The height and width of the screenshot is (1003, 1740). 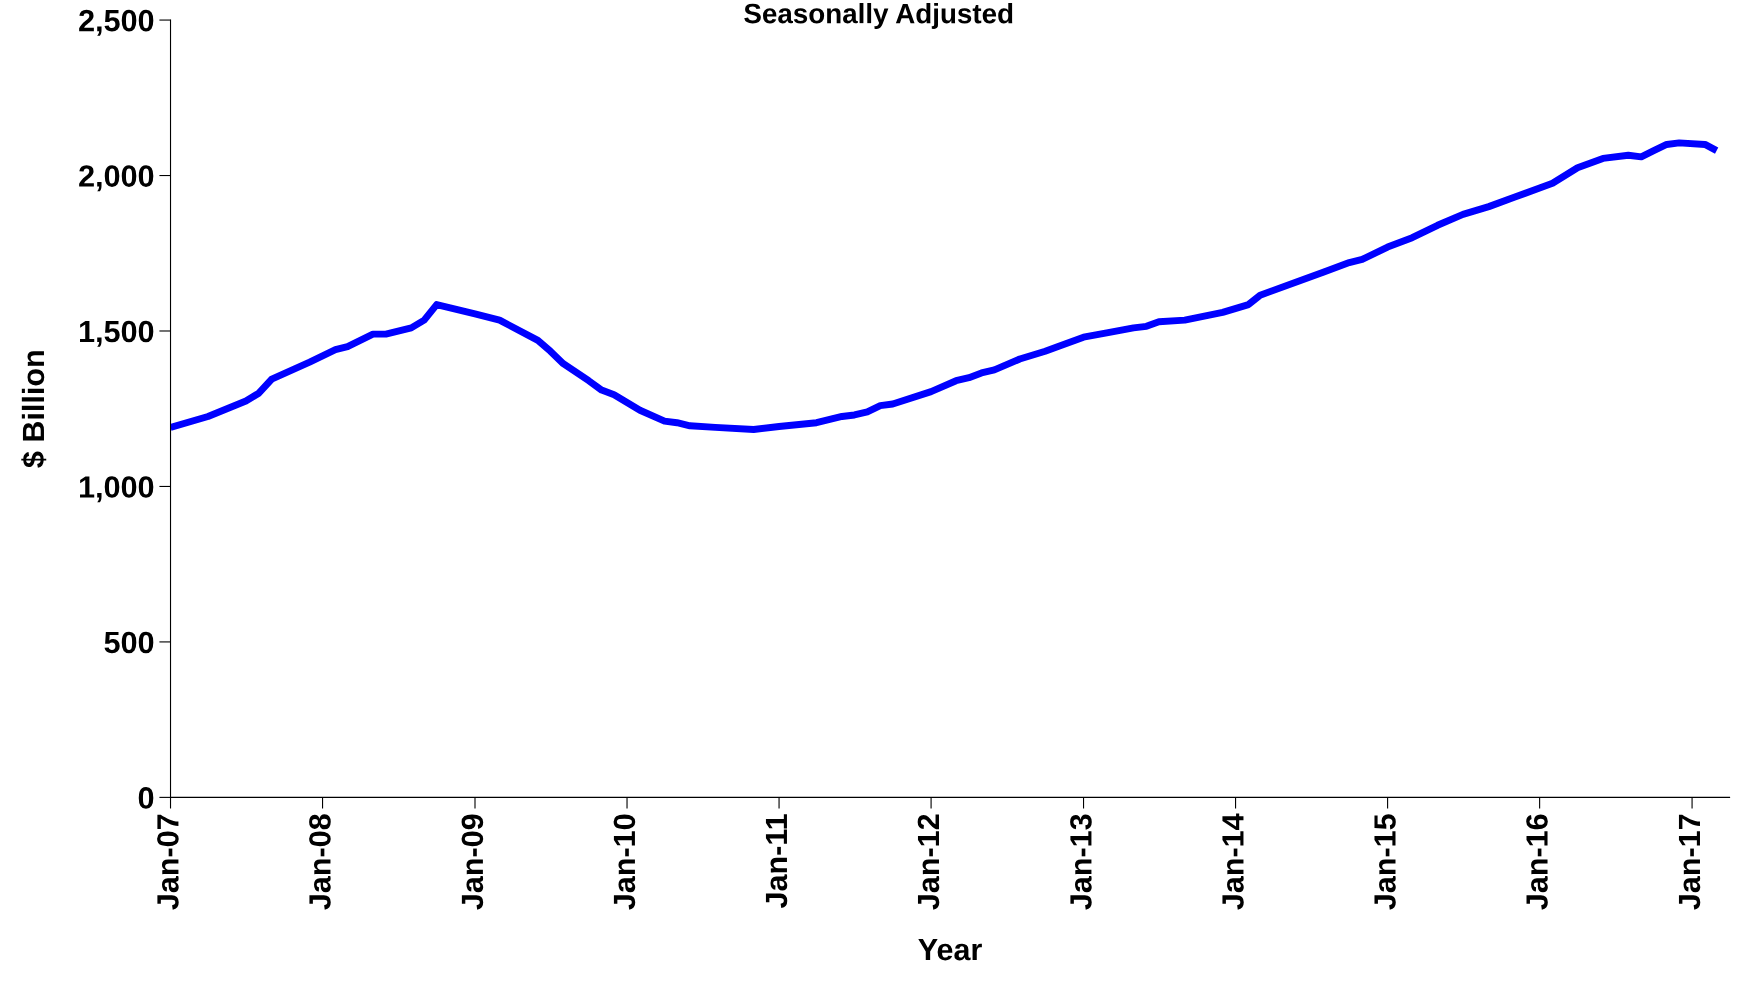 I want to click on y-tick-label: 2,500, so click(x=116, y=22).